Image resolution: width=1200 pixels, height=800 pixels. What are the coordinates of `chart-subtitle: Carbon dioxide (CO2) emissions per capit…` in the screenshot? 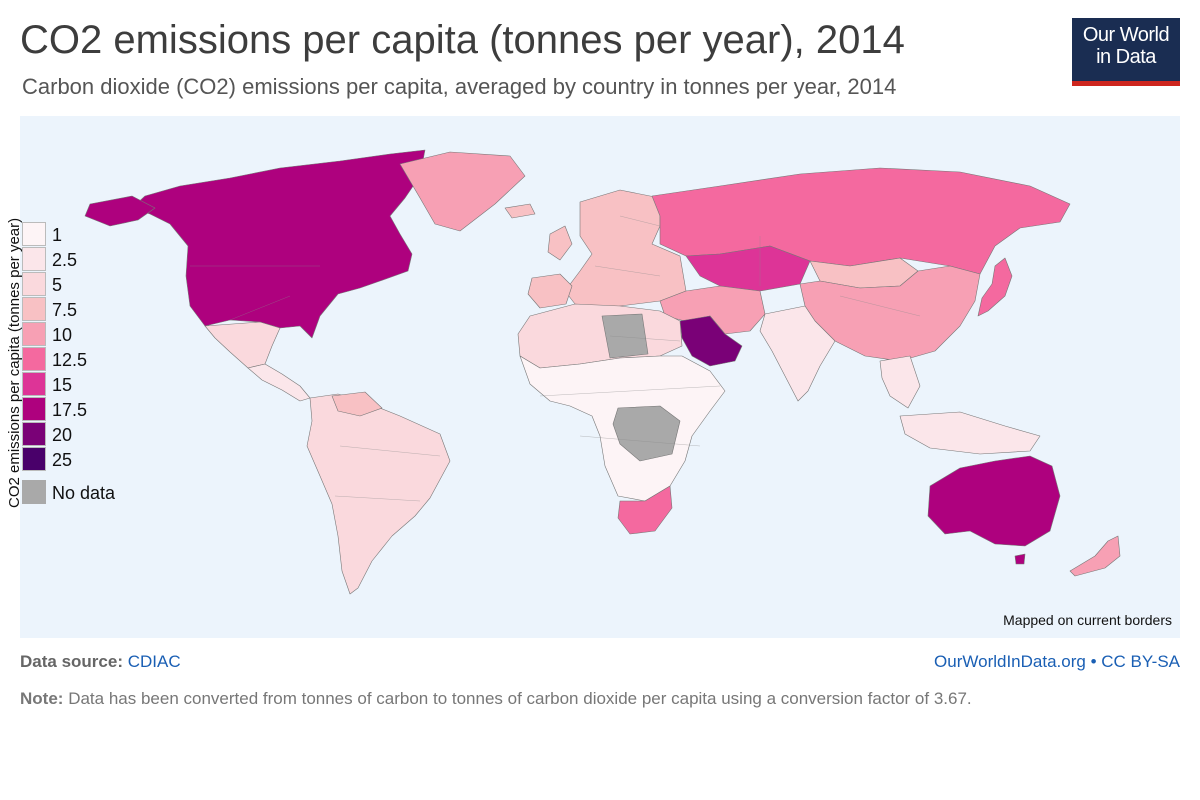 It's located at (459, 86).